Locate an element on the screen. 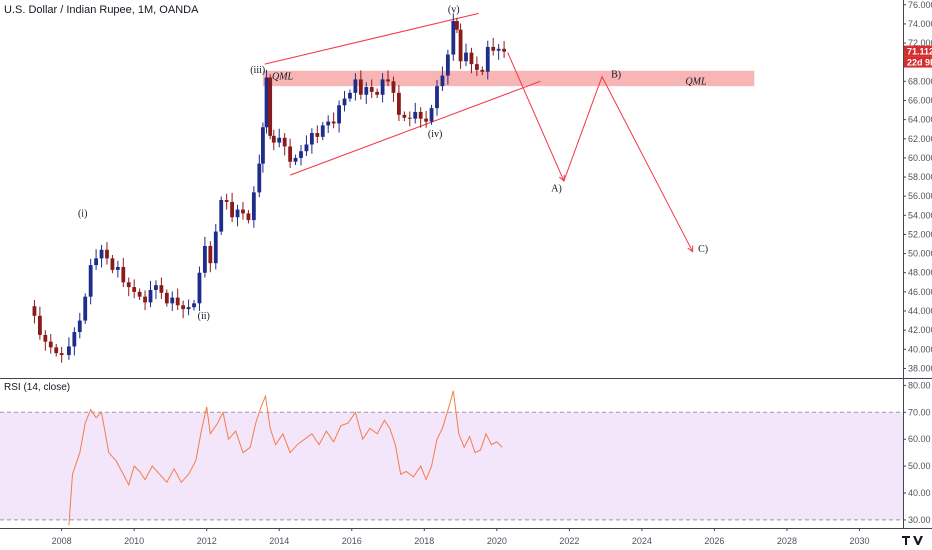 Image resolution: width=932 pixels, height=550 pixels. price-tick-label: 66.000 is located at coordinates (920, 100).